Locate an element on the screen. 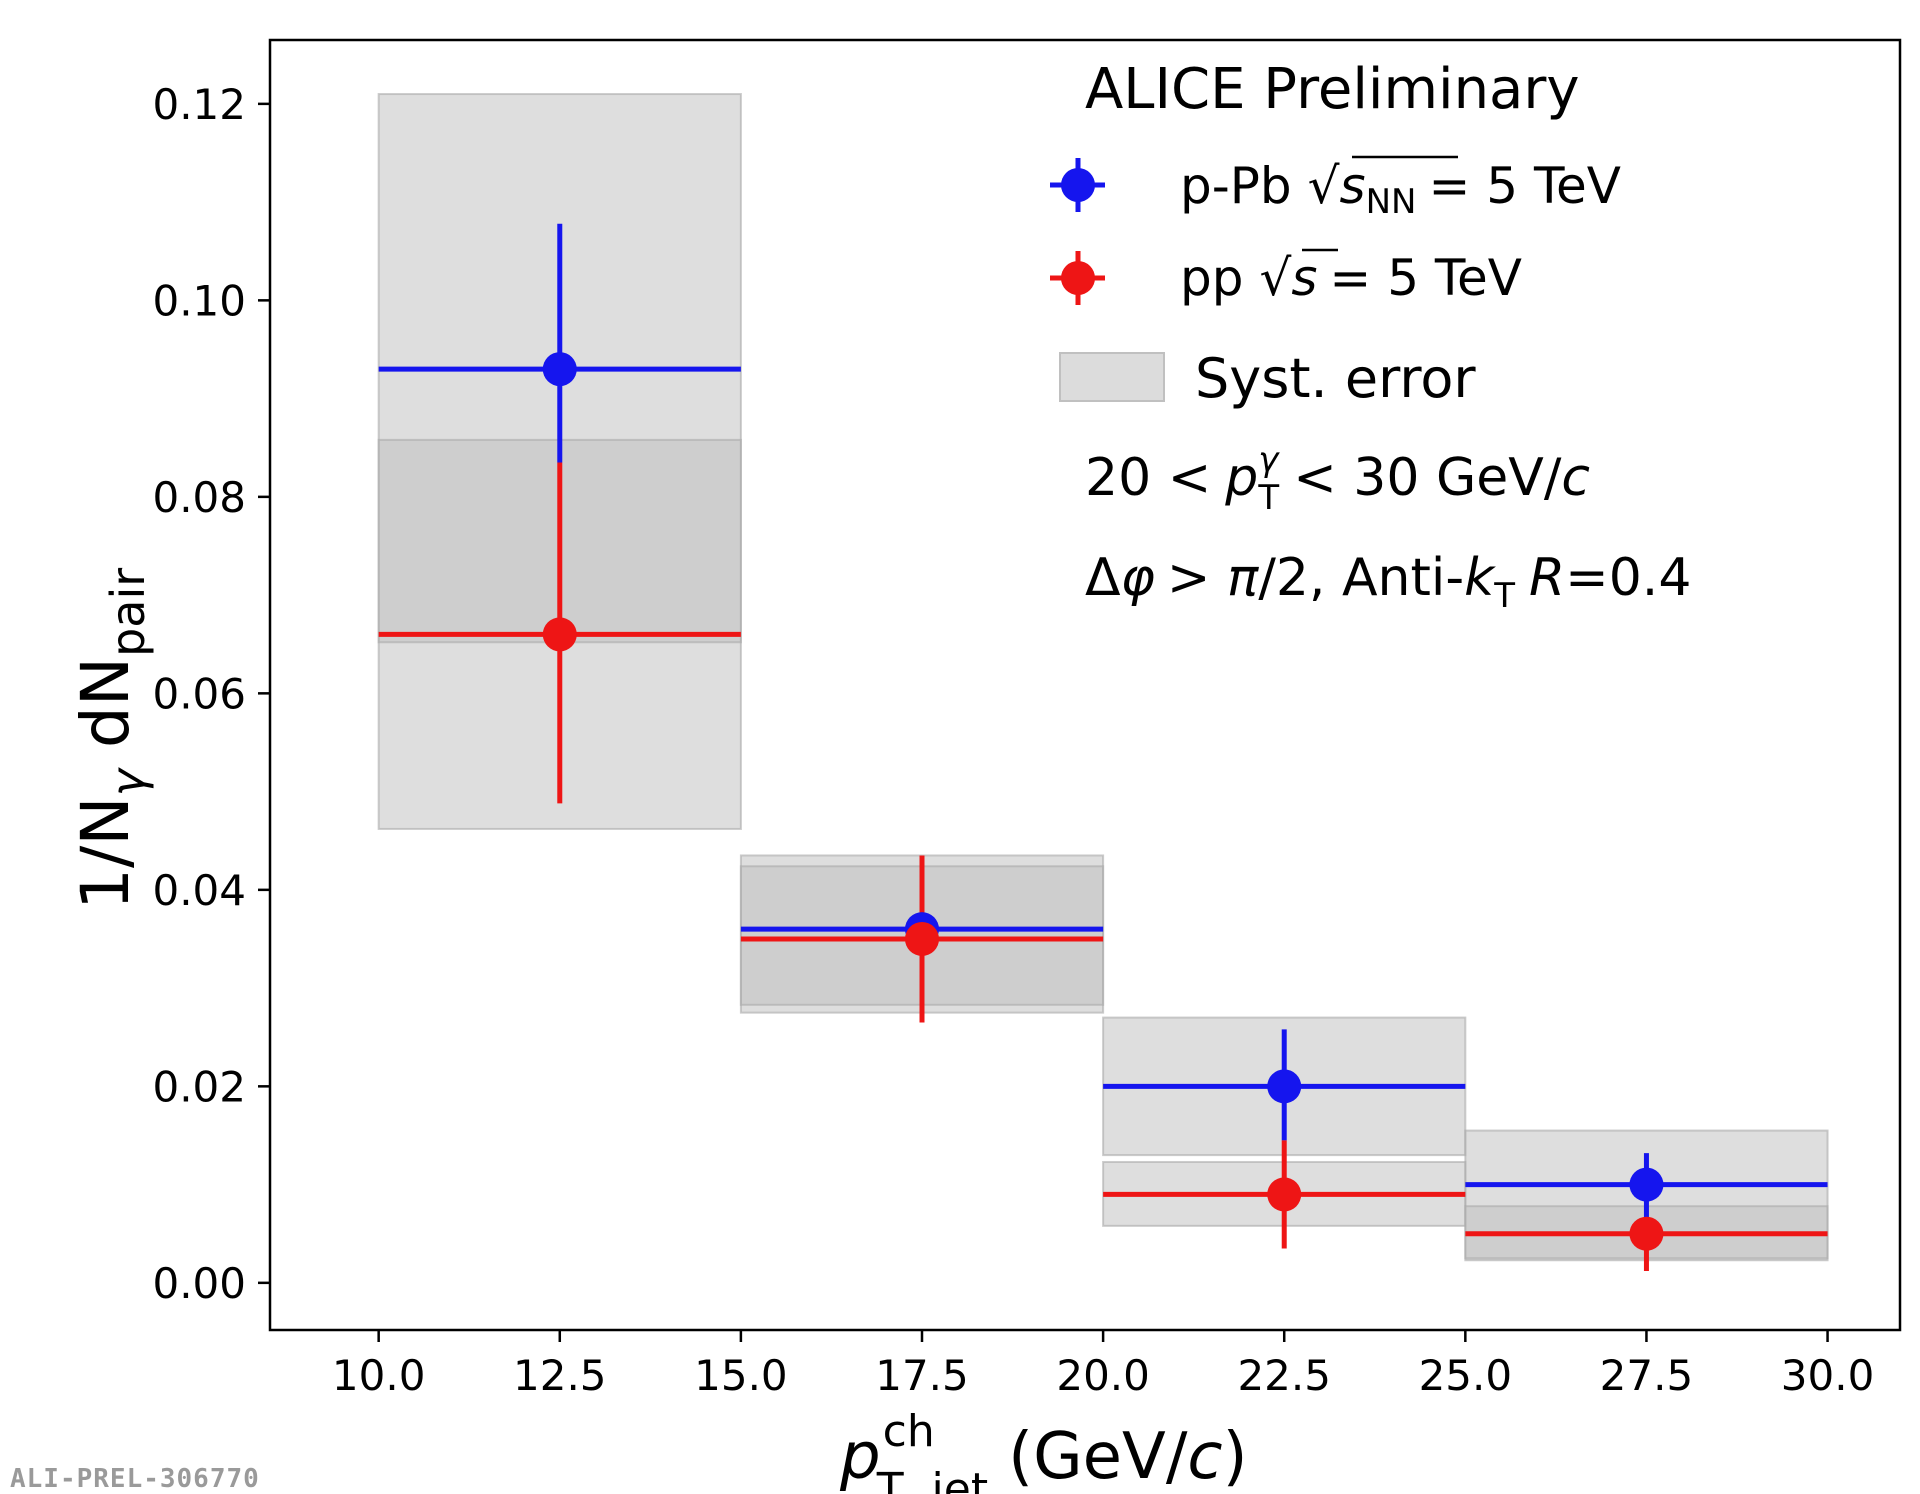  y-tick-label-3: 0.06 is located at coordinates (199, 693).